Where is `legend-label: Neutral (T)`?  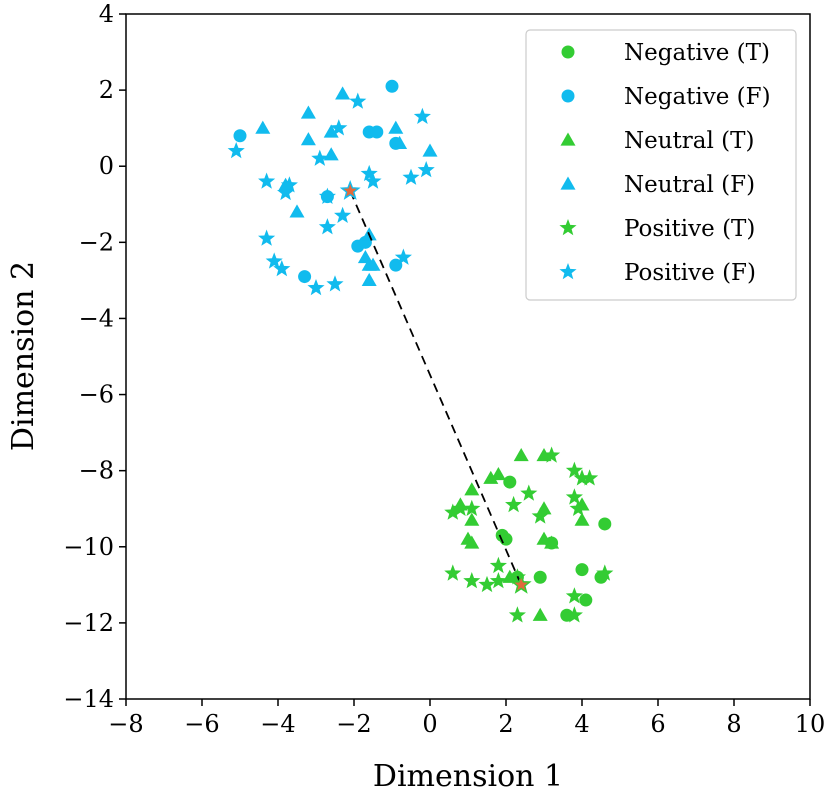 legend-label: Neutral (T) is located at coordinates (689, 141).